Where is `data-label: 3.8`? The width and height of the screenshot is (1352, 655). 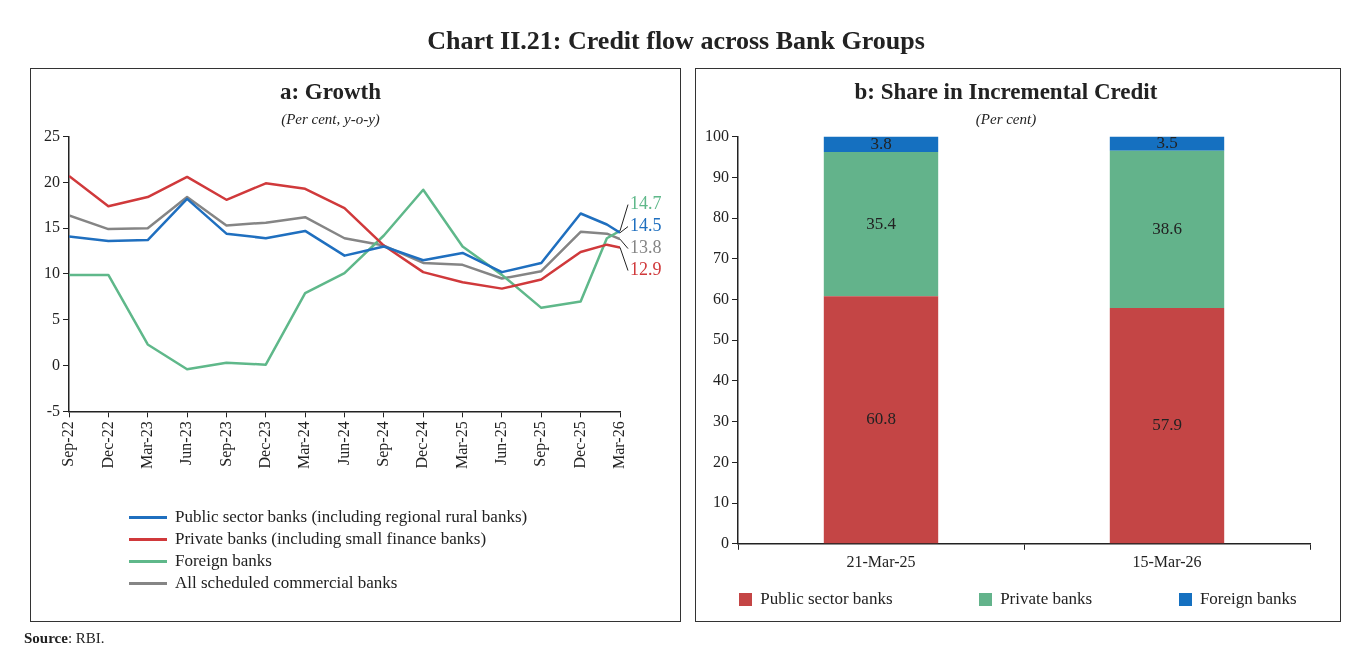 data-label: 3.8 is located at coordinates (881, 143).